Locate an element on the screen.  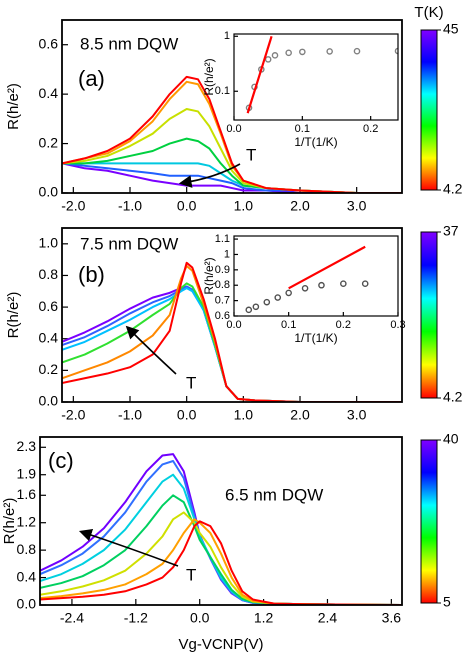
x-tick-label: 3.6 is located at coordinates (392, 618).